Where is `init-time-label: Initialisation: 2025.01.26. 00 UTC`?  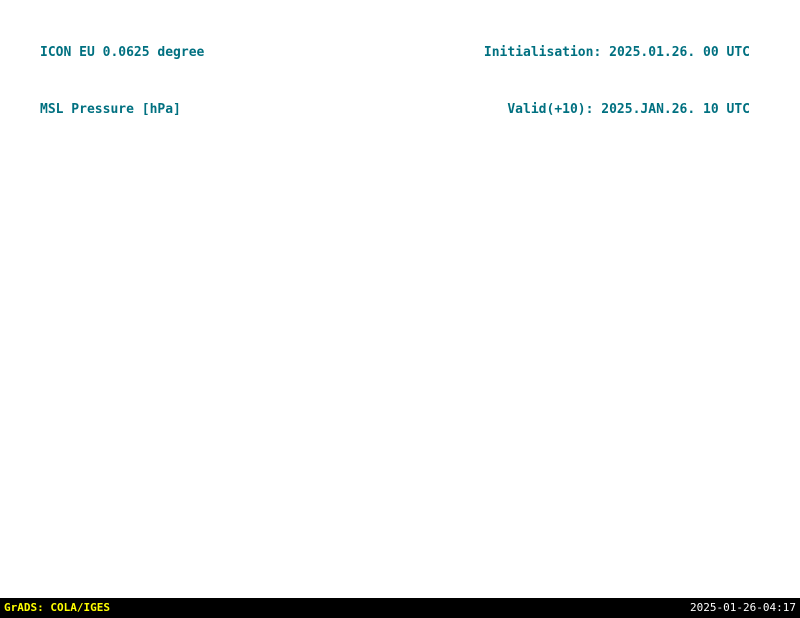
init-time-label: Initialisation: 2025.01.26. 00 UTC is located at coordinates (616, 52).